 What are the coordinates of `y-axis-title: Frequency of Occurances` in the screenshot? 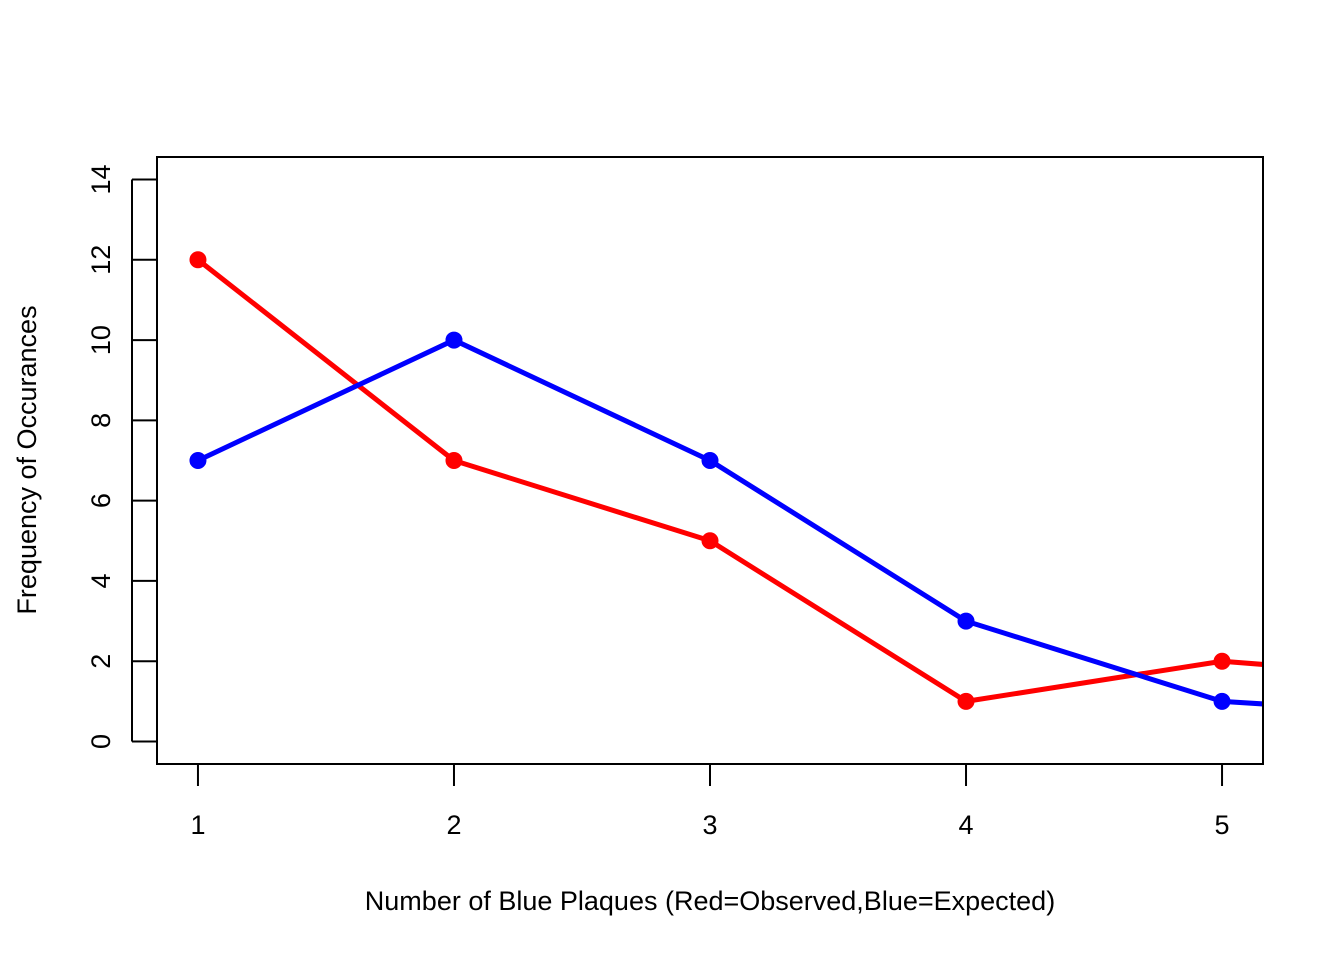 It's located at (27, 459).